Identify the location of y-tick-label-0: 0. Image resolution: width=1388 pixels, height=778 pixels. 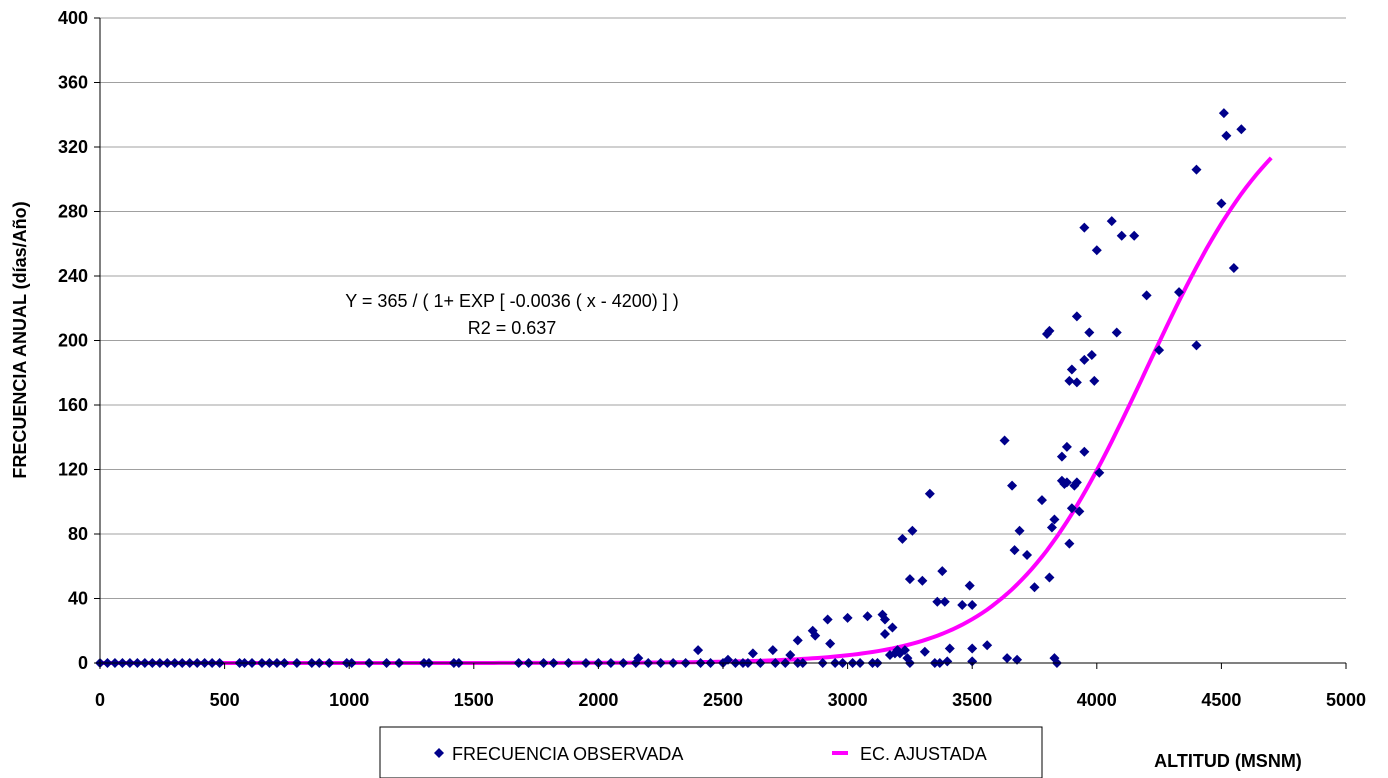
(83, 663).